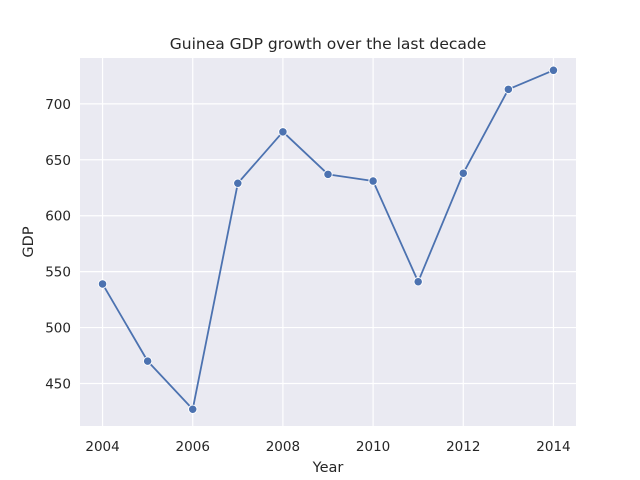 The height and width of the screenshot is (480, 640). What do you see at coordinates (373, 447) in the screenshot?
I see `x-tick-label: 2010` at bounding box center [373, 447].